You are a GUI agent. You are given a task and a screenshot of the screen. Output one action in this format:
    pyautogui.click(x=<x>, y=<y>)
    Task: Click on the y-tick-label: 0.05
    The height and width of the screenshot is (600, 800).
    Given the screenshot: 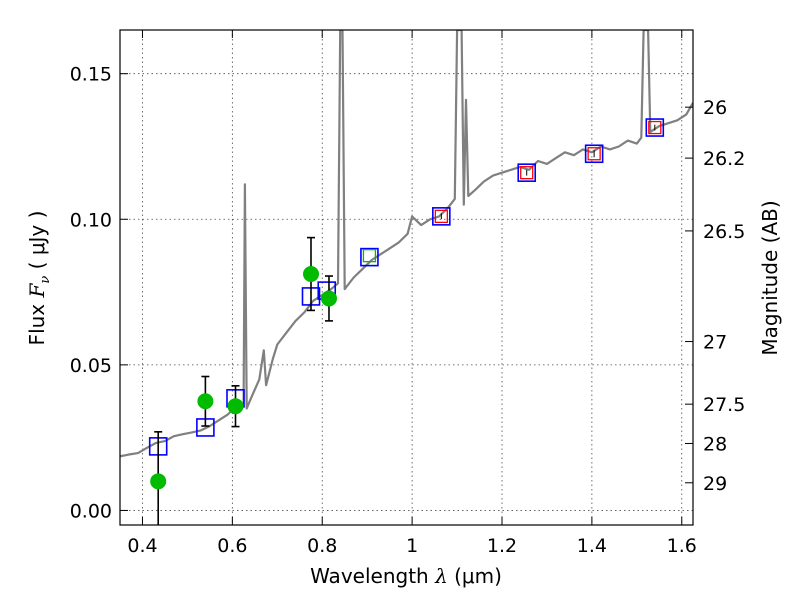 What is the action you would take?
    pyautogui.click(x=91, y=366)
    